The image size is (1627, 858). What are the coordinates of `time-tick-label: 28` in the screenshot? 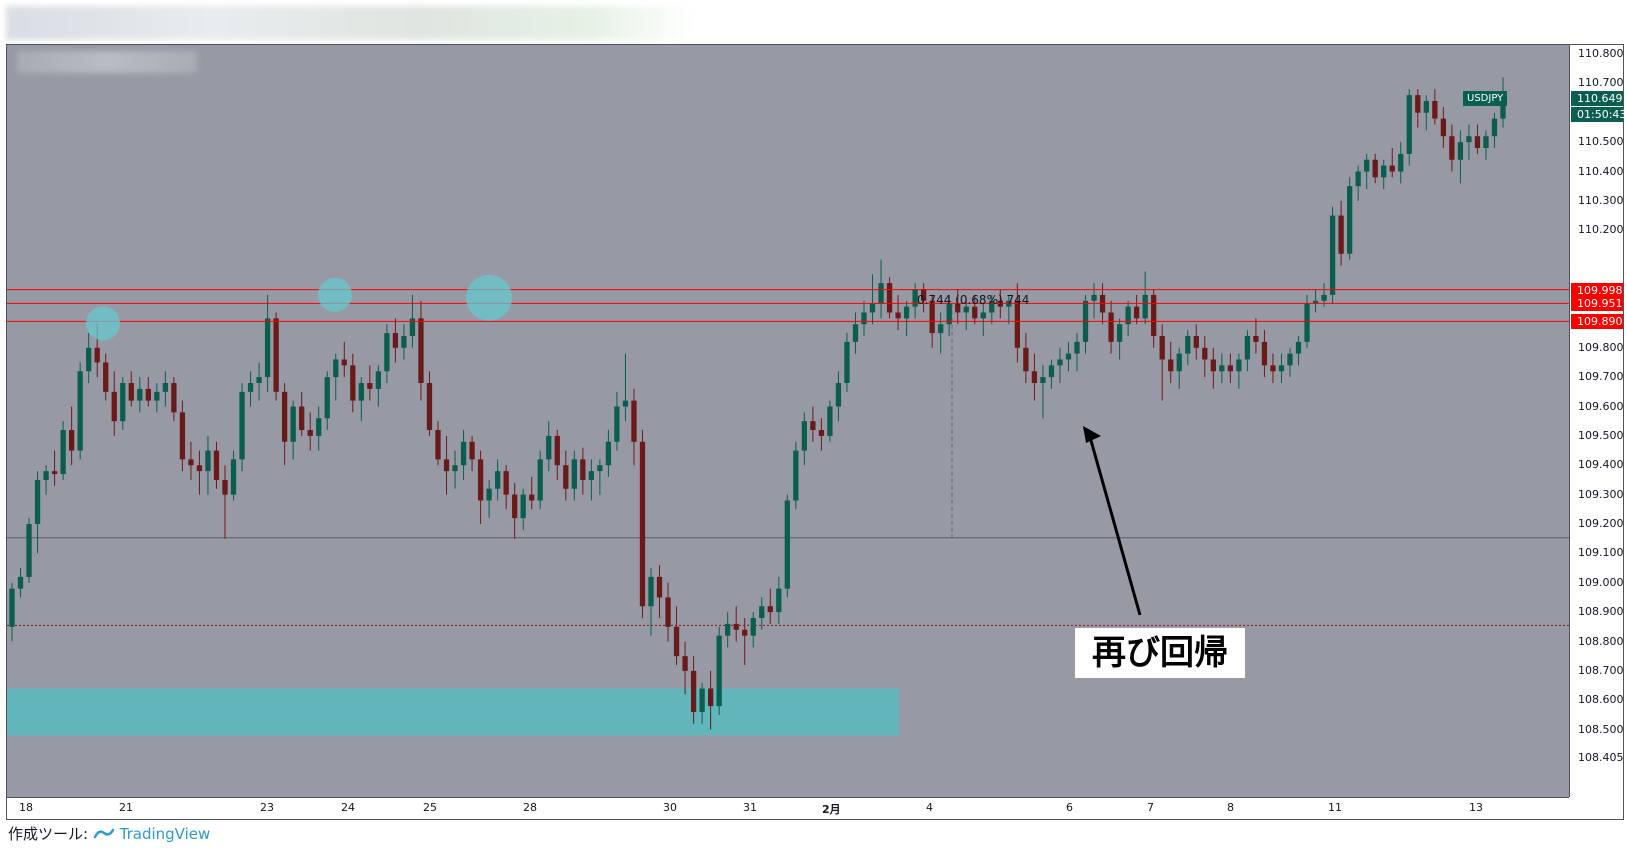 It's located at (530, 807).